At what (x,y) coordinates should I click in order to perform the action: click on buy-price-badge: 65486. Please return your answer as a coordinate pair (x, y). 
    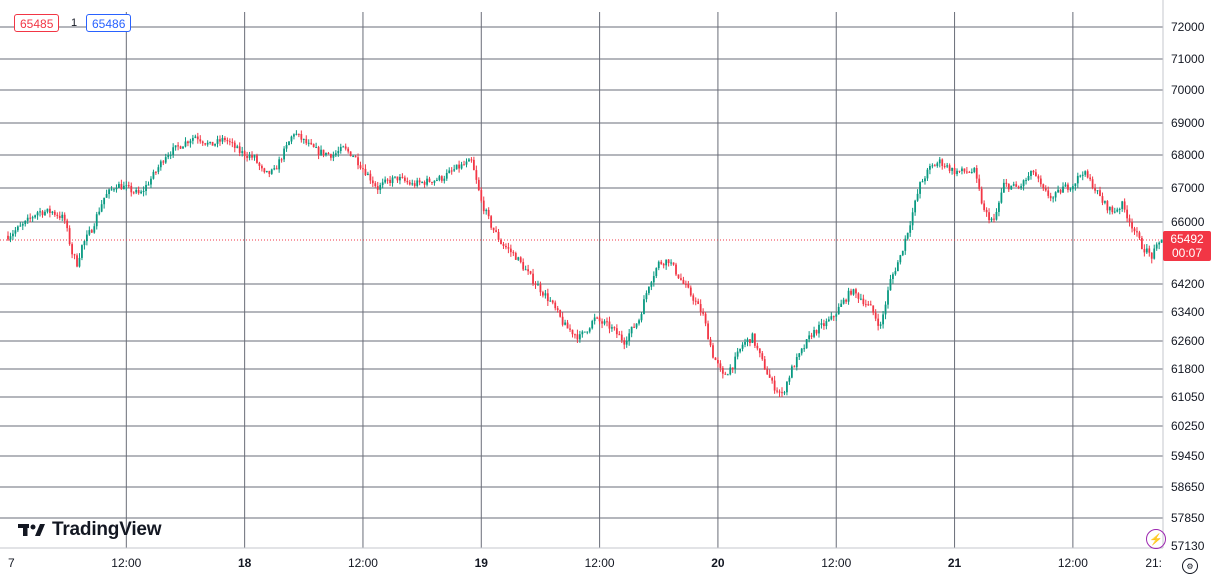
    Looking at the image, I should click on (109, 23).